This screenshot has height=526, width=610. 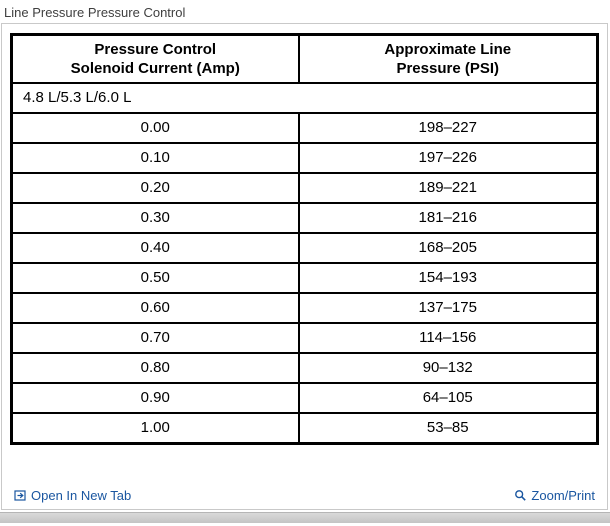 I want to click on table-row: 0.90 64–105, so click(x=304, y=398).